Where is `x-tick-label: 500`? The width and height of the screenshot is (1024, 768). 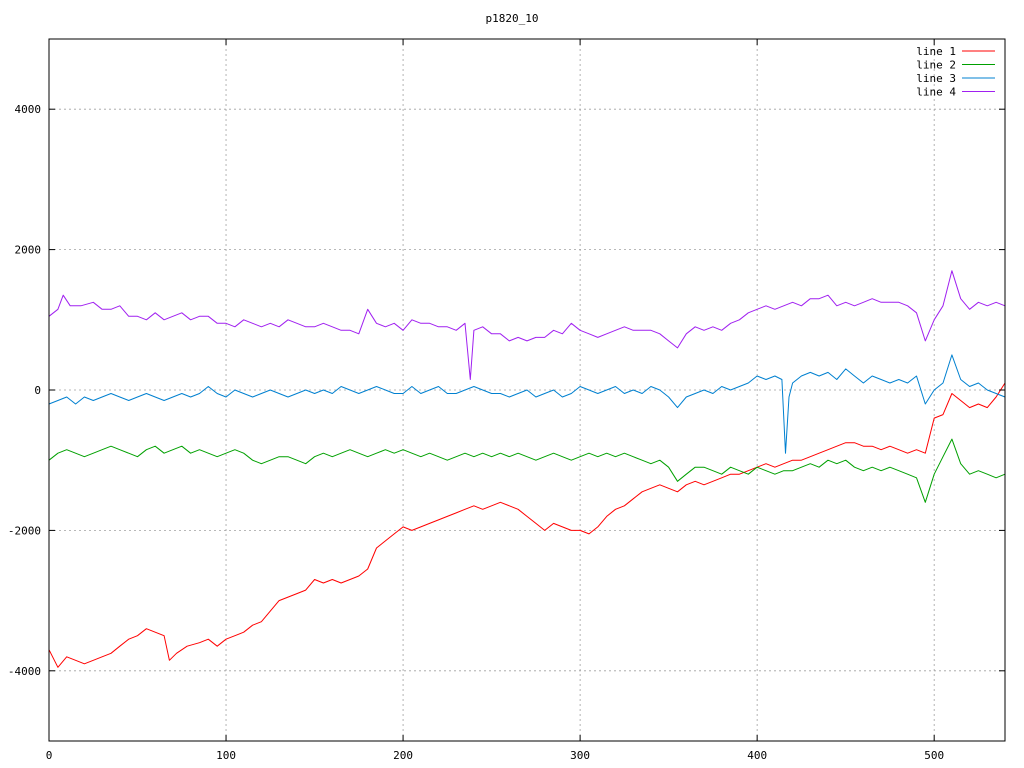 x-tick-label: 500 is located at coordinates (934, 755).